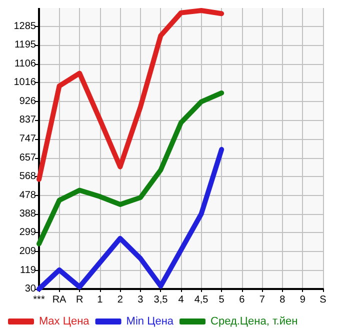 The height and width of the screenshot is (335, 345). What do you see at coordinates (28, 270) in the screenshot?
I see `y-tick-label: 119` at bounding box center [28, 270].